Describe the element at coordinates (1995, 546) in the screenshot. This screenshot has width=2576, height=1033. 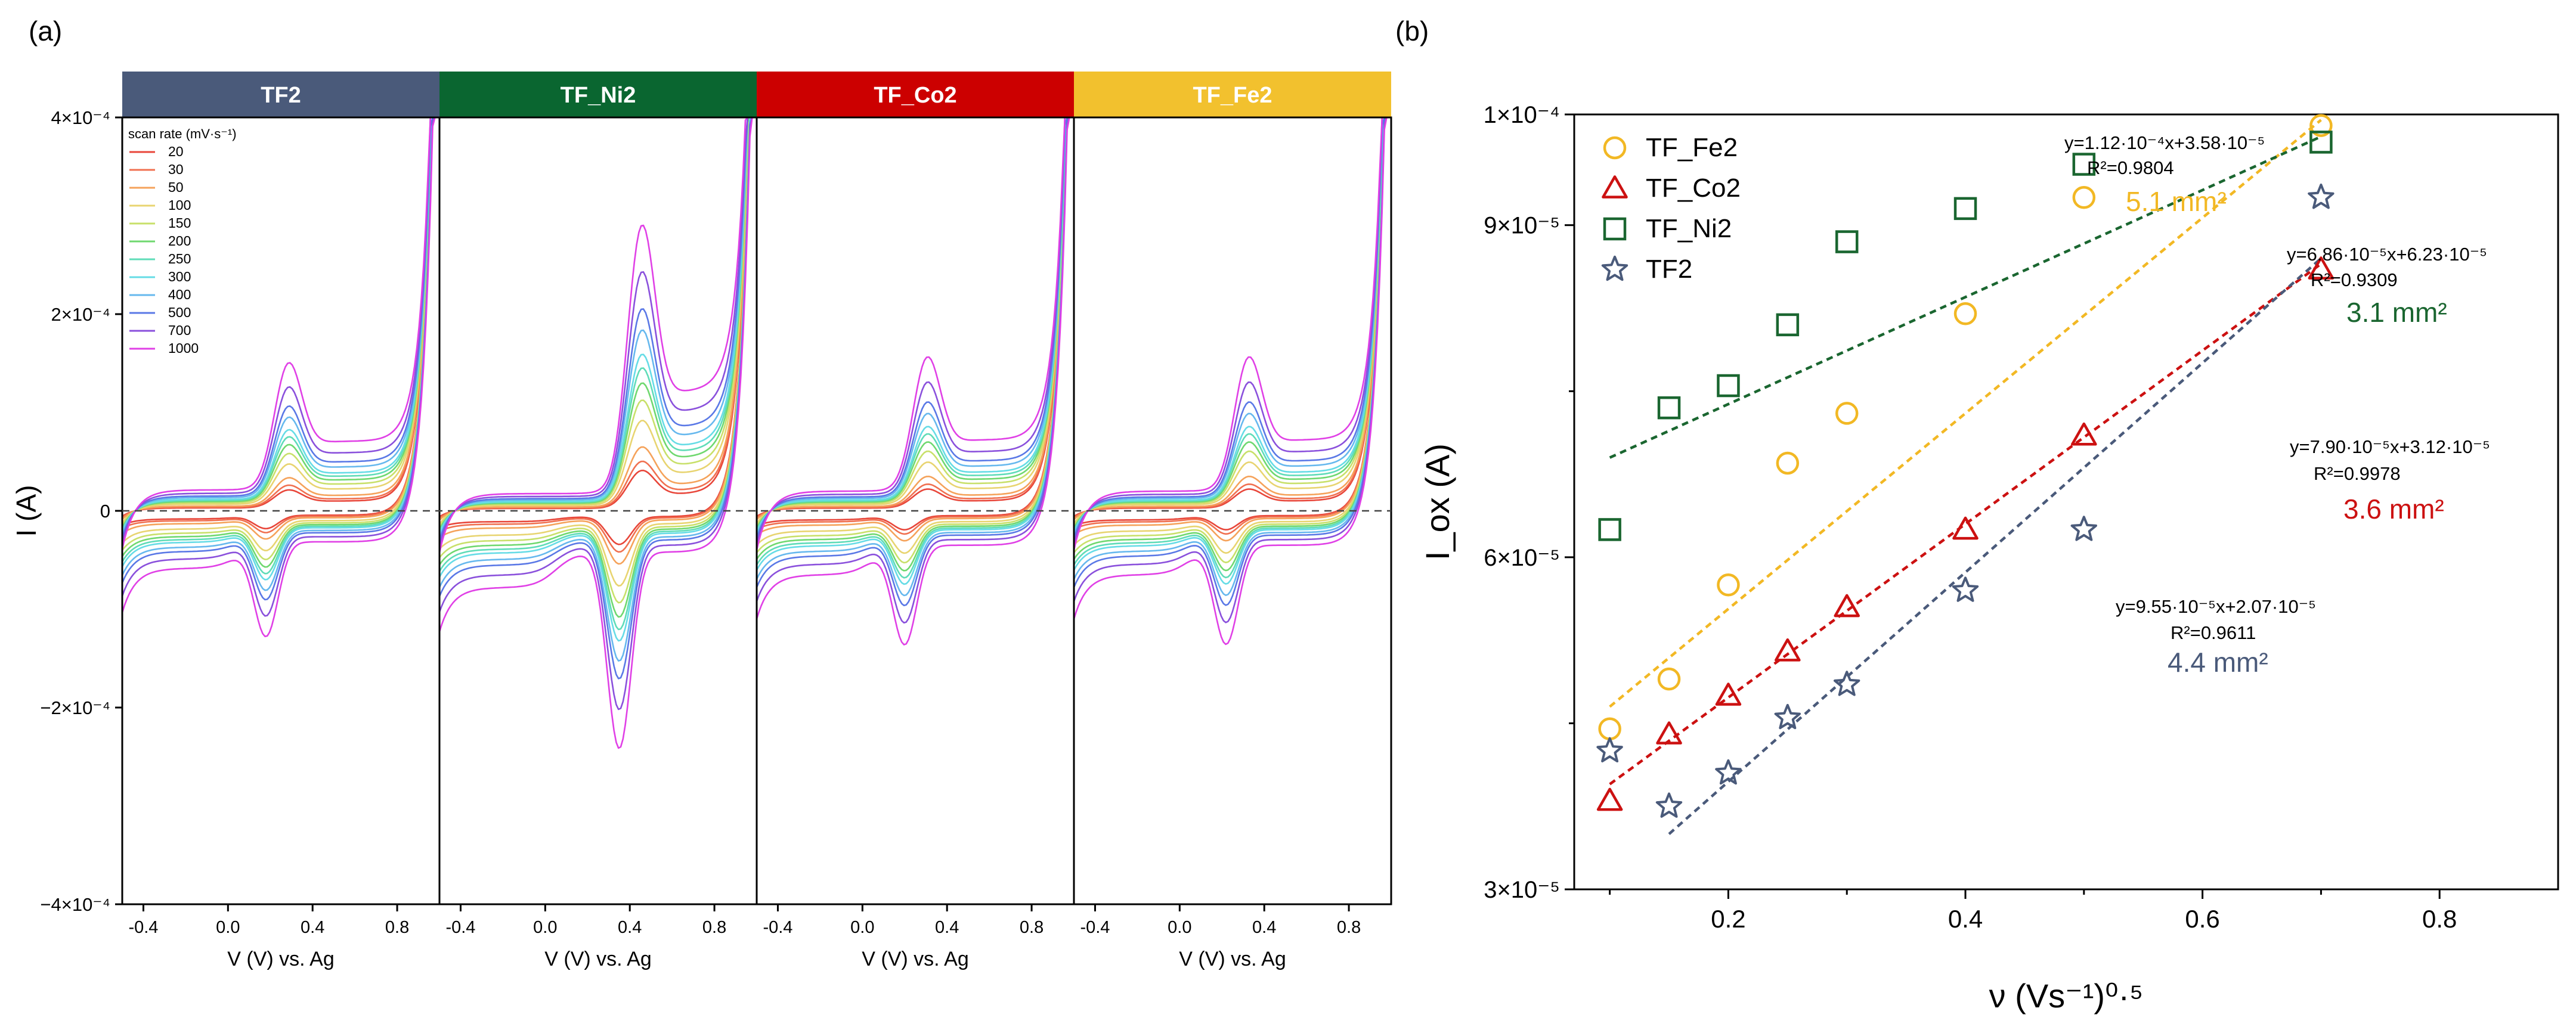
I see `fit-line-tf2` at that location.